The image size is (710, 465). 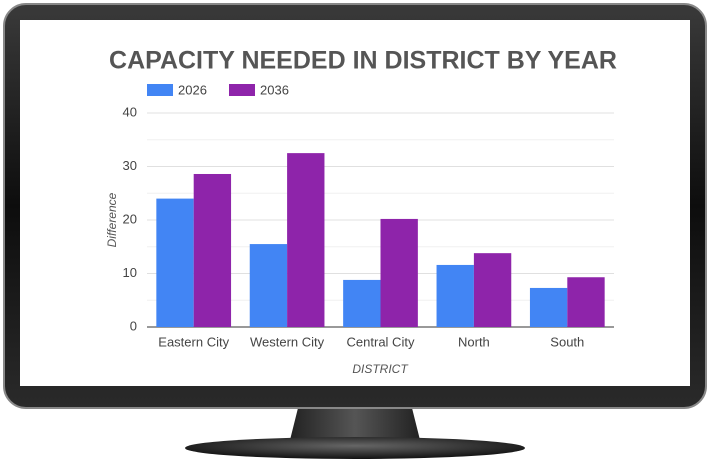 What do you see at coordinates (130, 111) in the screenshot?
I see `y-tick-label: 40` at bounding box center [130, 111].